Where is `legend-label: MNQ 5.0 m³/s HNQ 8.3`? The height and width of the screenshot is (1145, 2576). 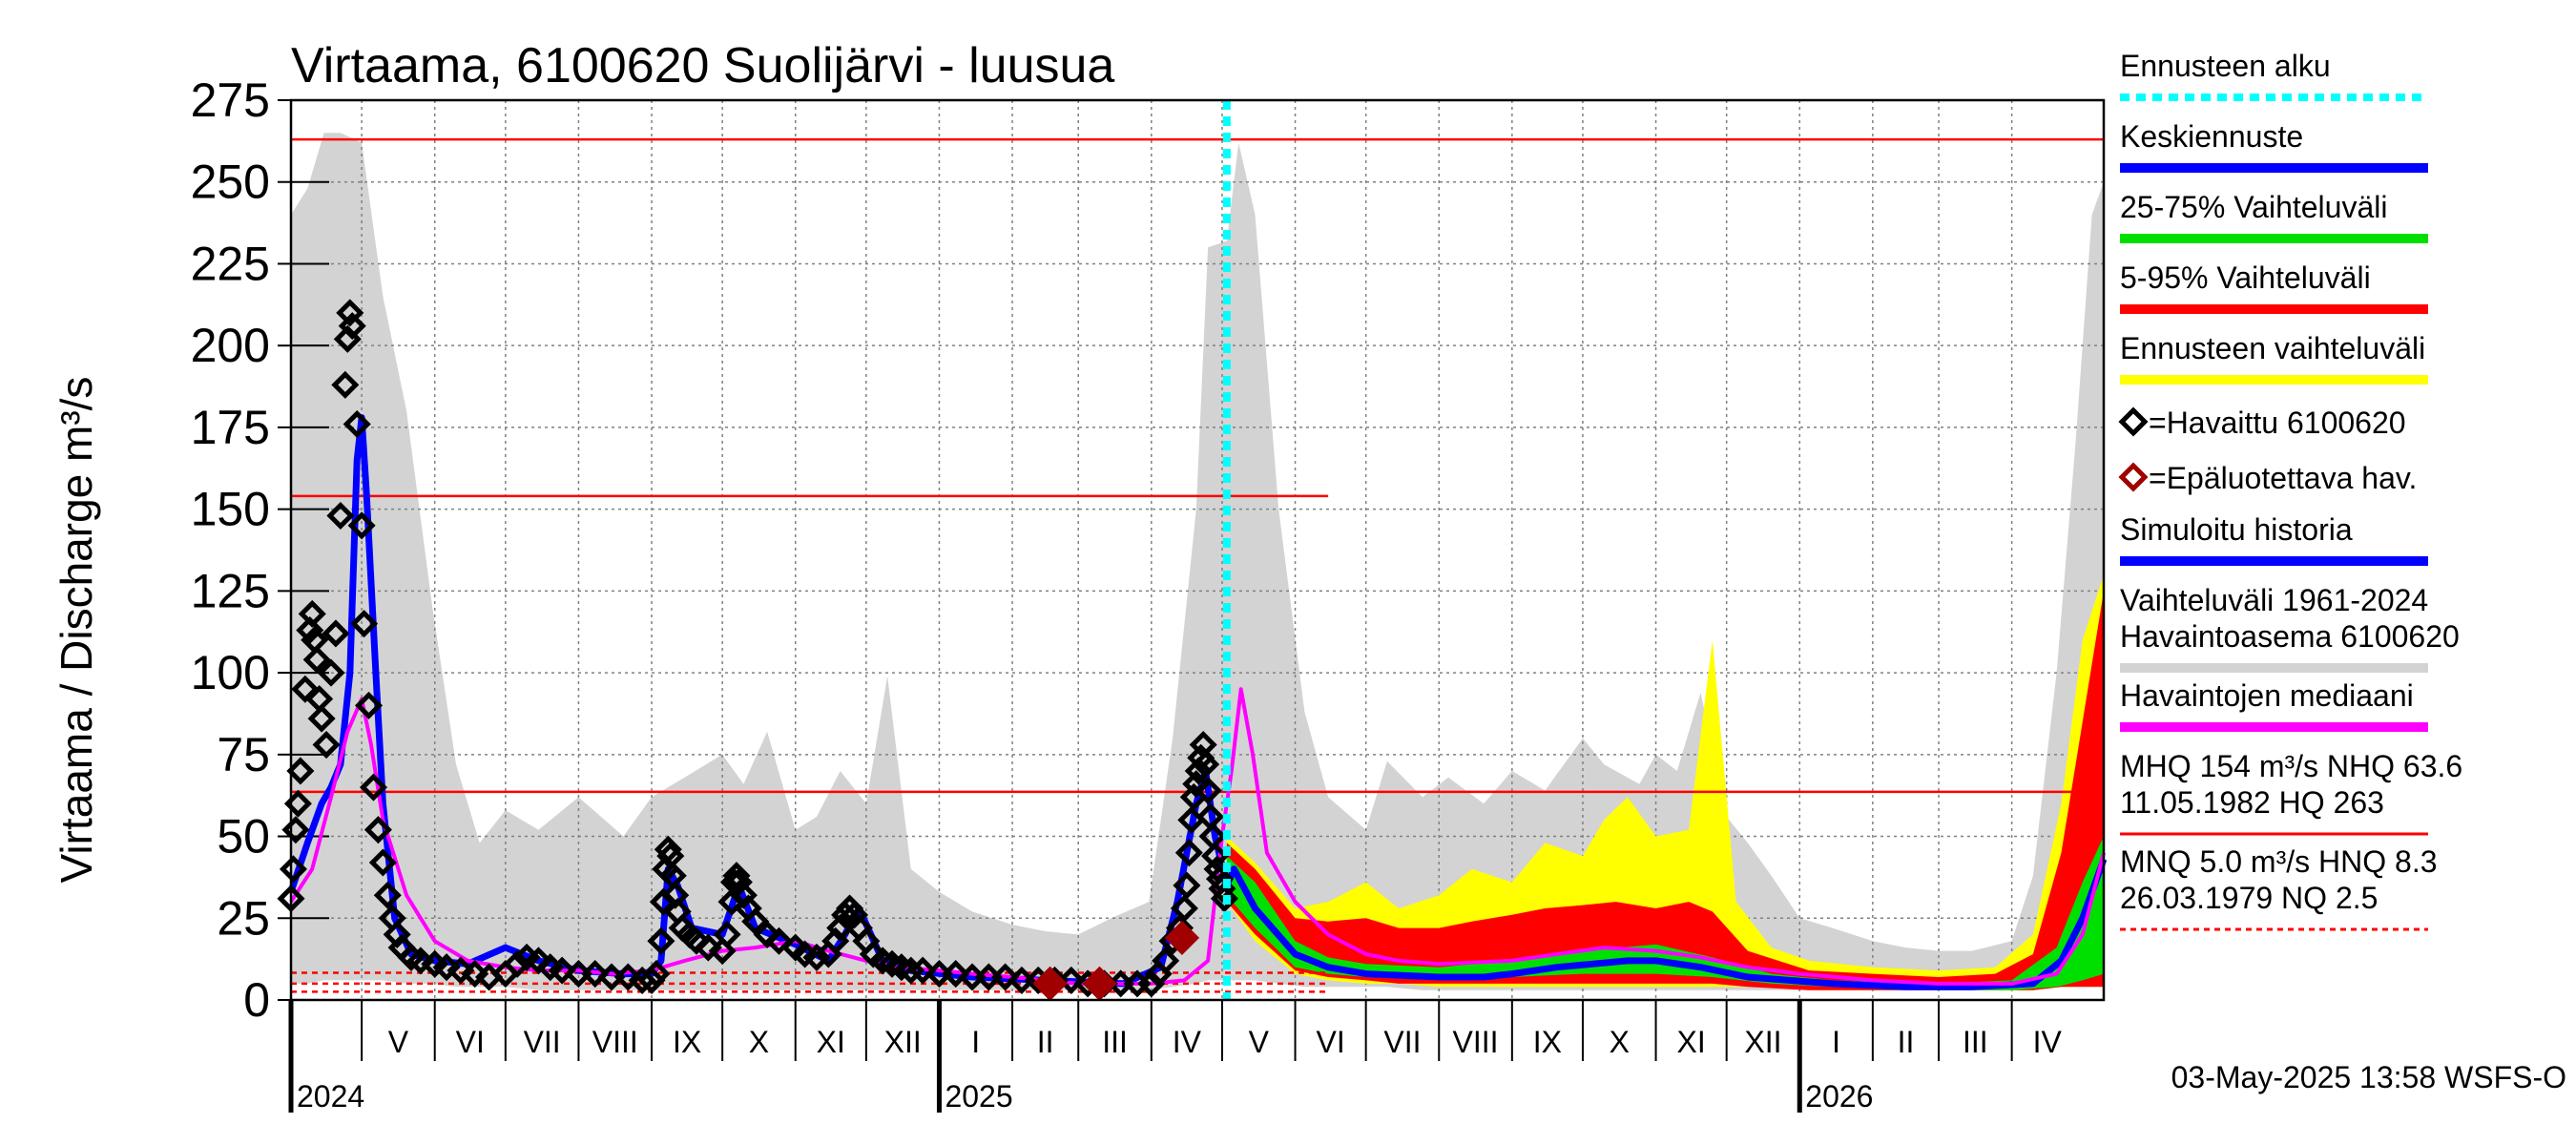
legend-label: MNQ 5.0 m³/s HNQ 8.3 is located at coordinates (2279, 862).